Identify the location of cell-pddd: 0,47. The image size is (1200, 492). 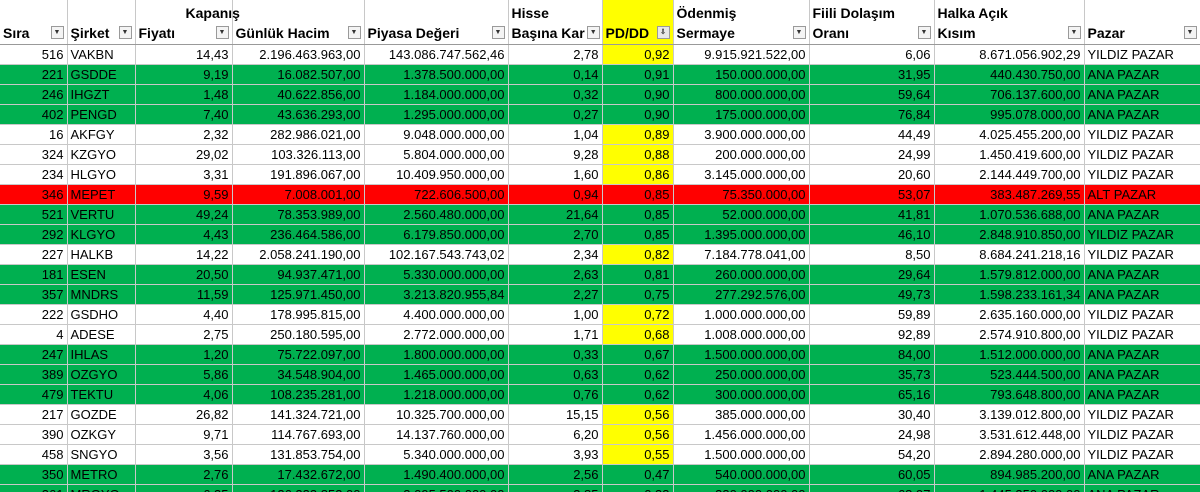
(638, 474).